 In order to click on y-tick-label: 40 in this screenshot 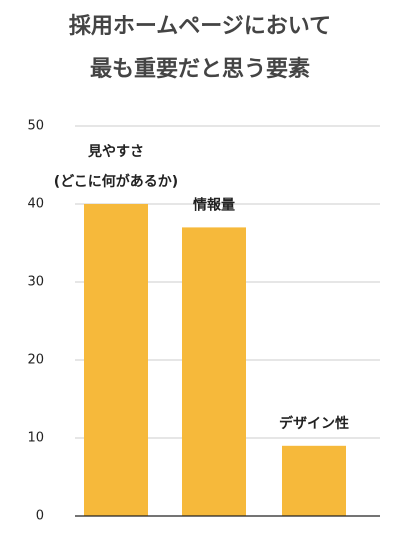, I will do `click(35, 204)`.